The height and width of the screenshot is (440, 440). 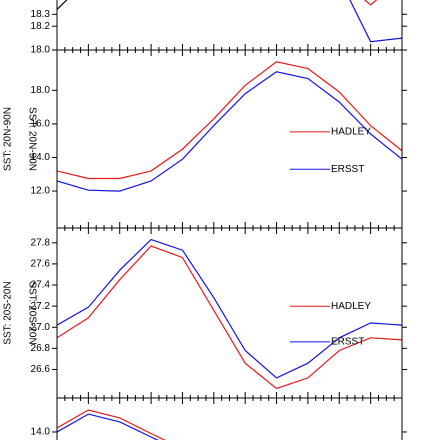 What do you see at coordinates (41, 327) in the screenshot?
I see `y-tick-label: 27.0` at bounding box center [41, 327].